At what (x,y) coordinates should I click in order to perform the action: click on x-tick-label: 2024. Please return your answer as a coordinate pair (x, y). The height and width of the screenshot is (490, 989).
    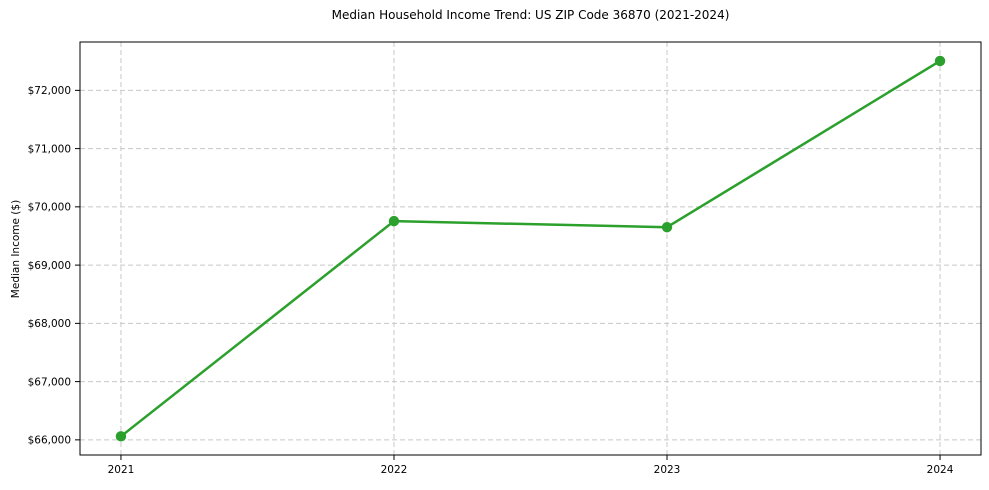
    Looking at the image, I should click on (940, 470).